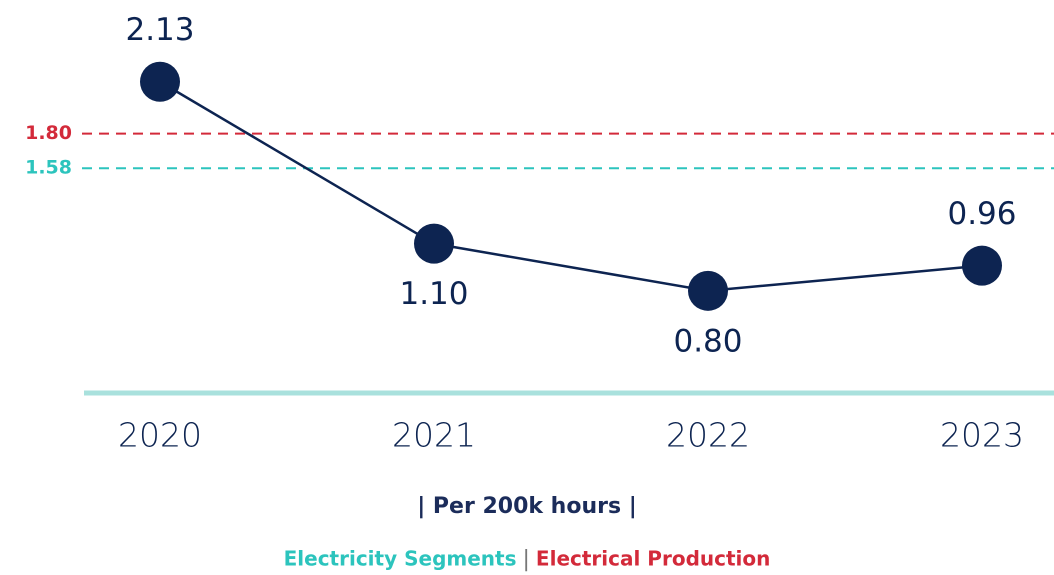  Describe the element at coordinates (434, 435) in the screenshot. I see `x-tick-label: 2021` at that location.